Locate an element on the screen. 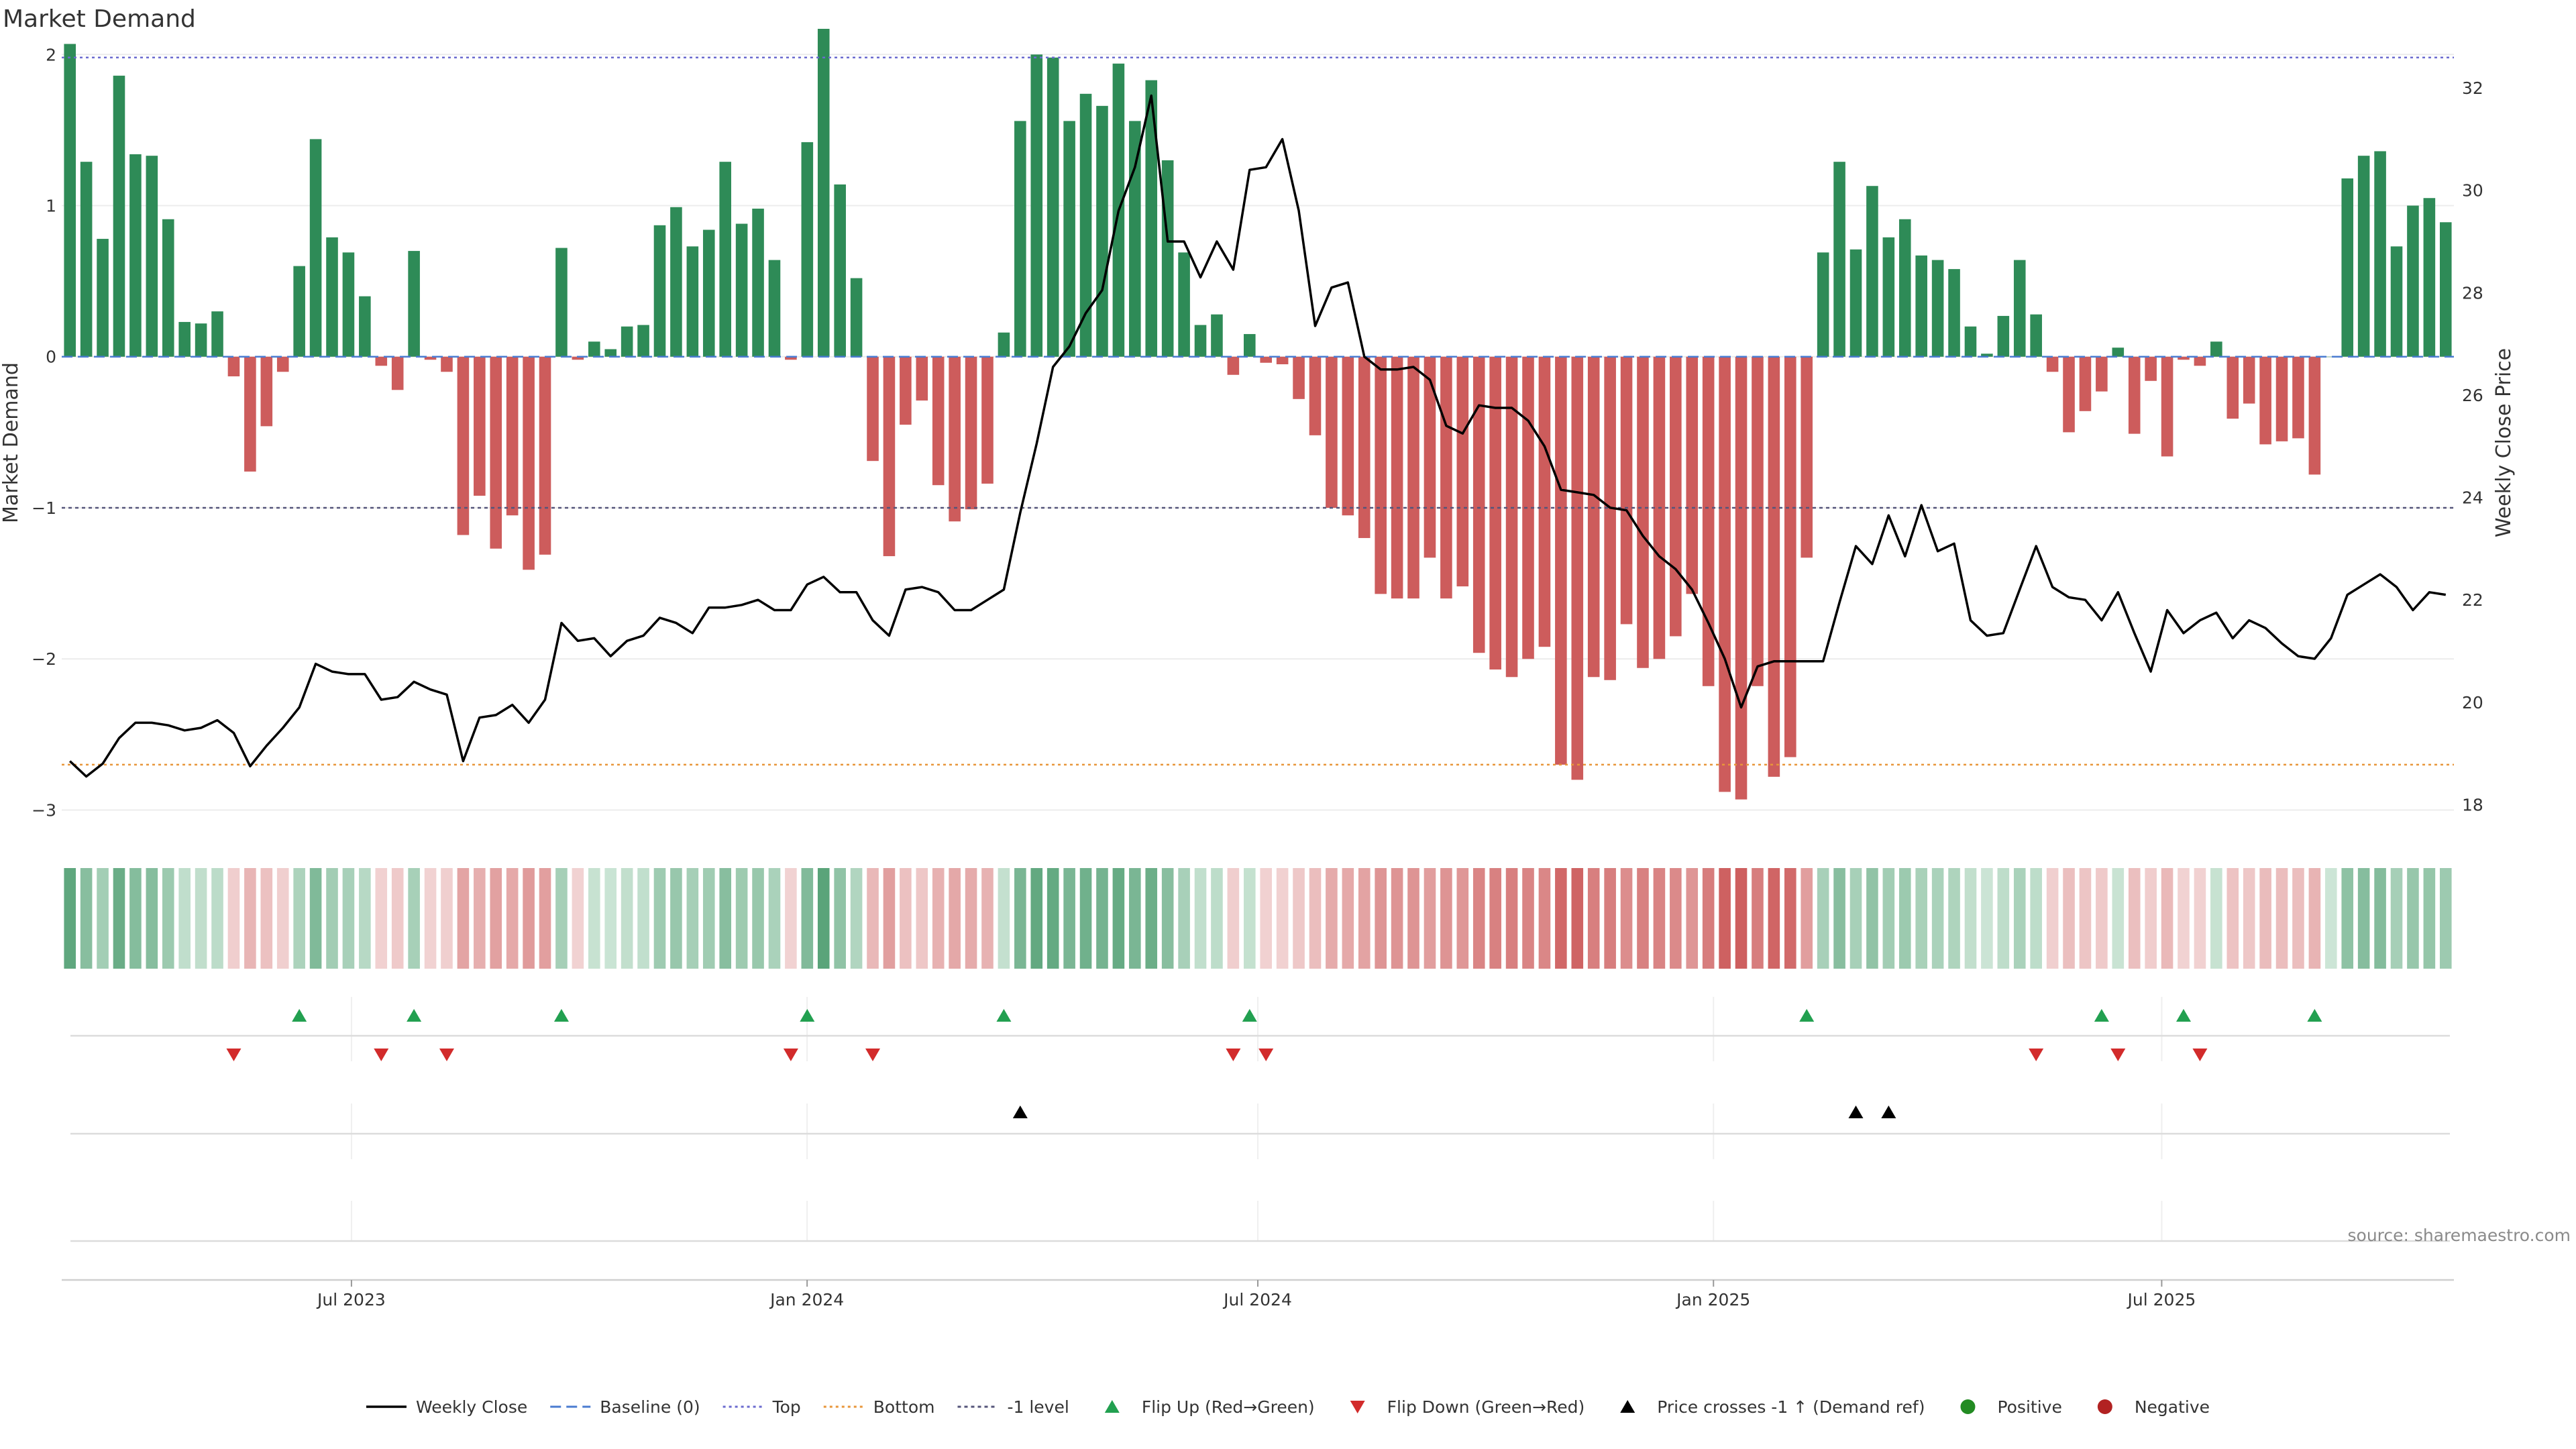  y-tick-label-0: 2 is located at coordinates (51, 54).